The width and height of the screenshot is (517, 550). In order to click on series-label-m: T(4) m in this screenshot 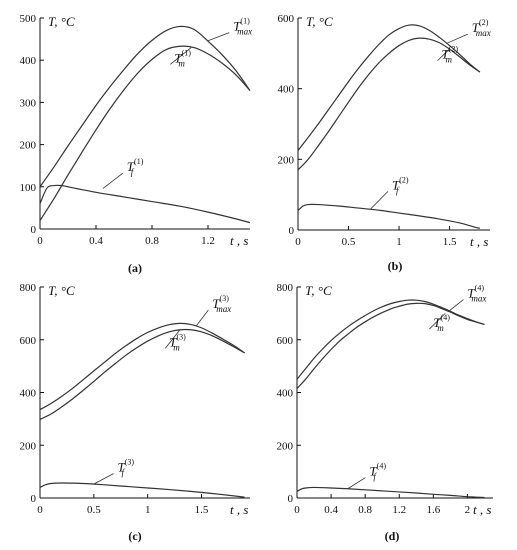, I will do `click(441, 323)`.